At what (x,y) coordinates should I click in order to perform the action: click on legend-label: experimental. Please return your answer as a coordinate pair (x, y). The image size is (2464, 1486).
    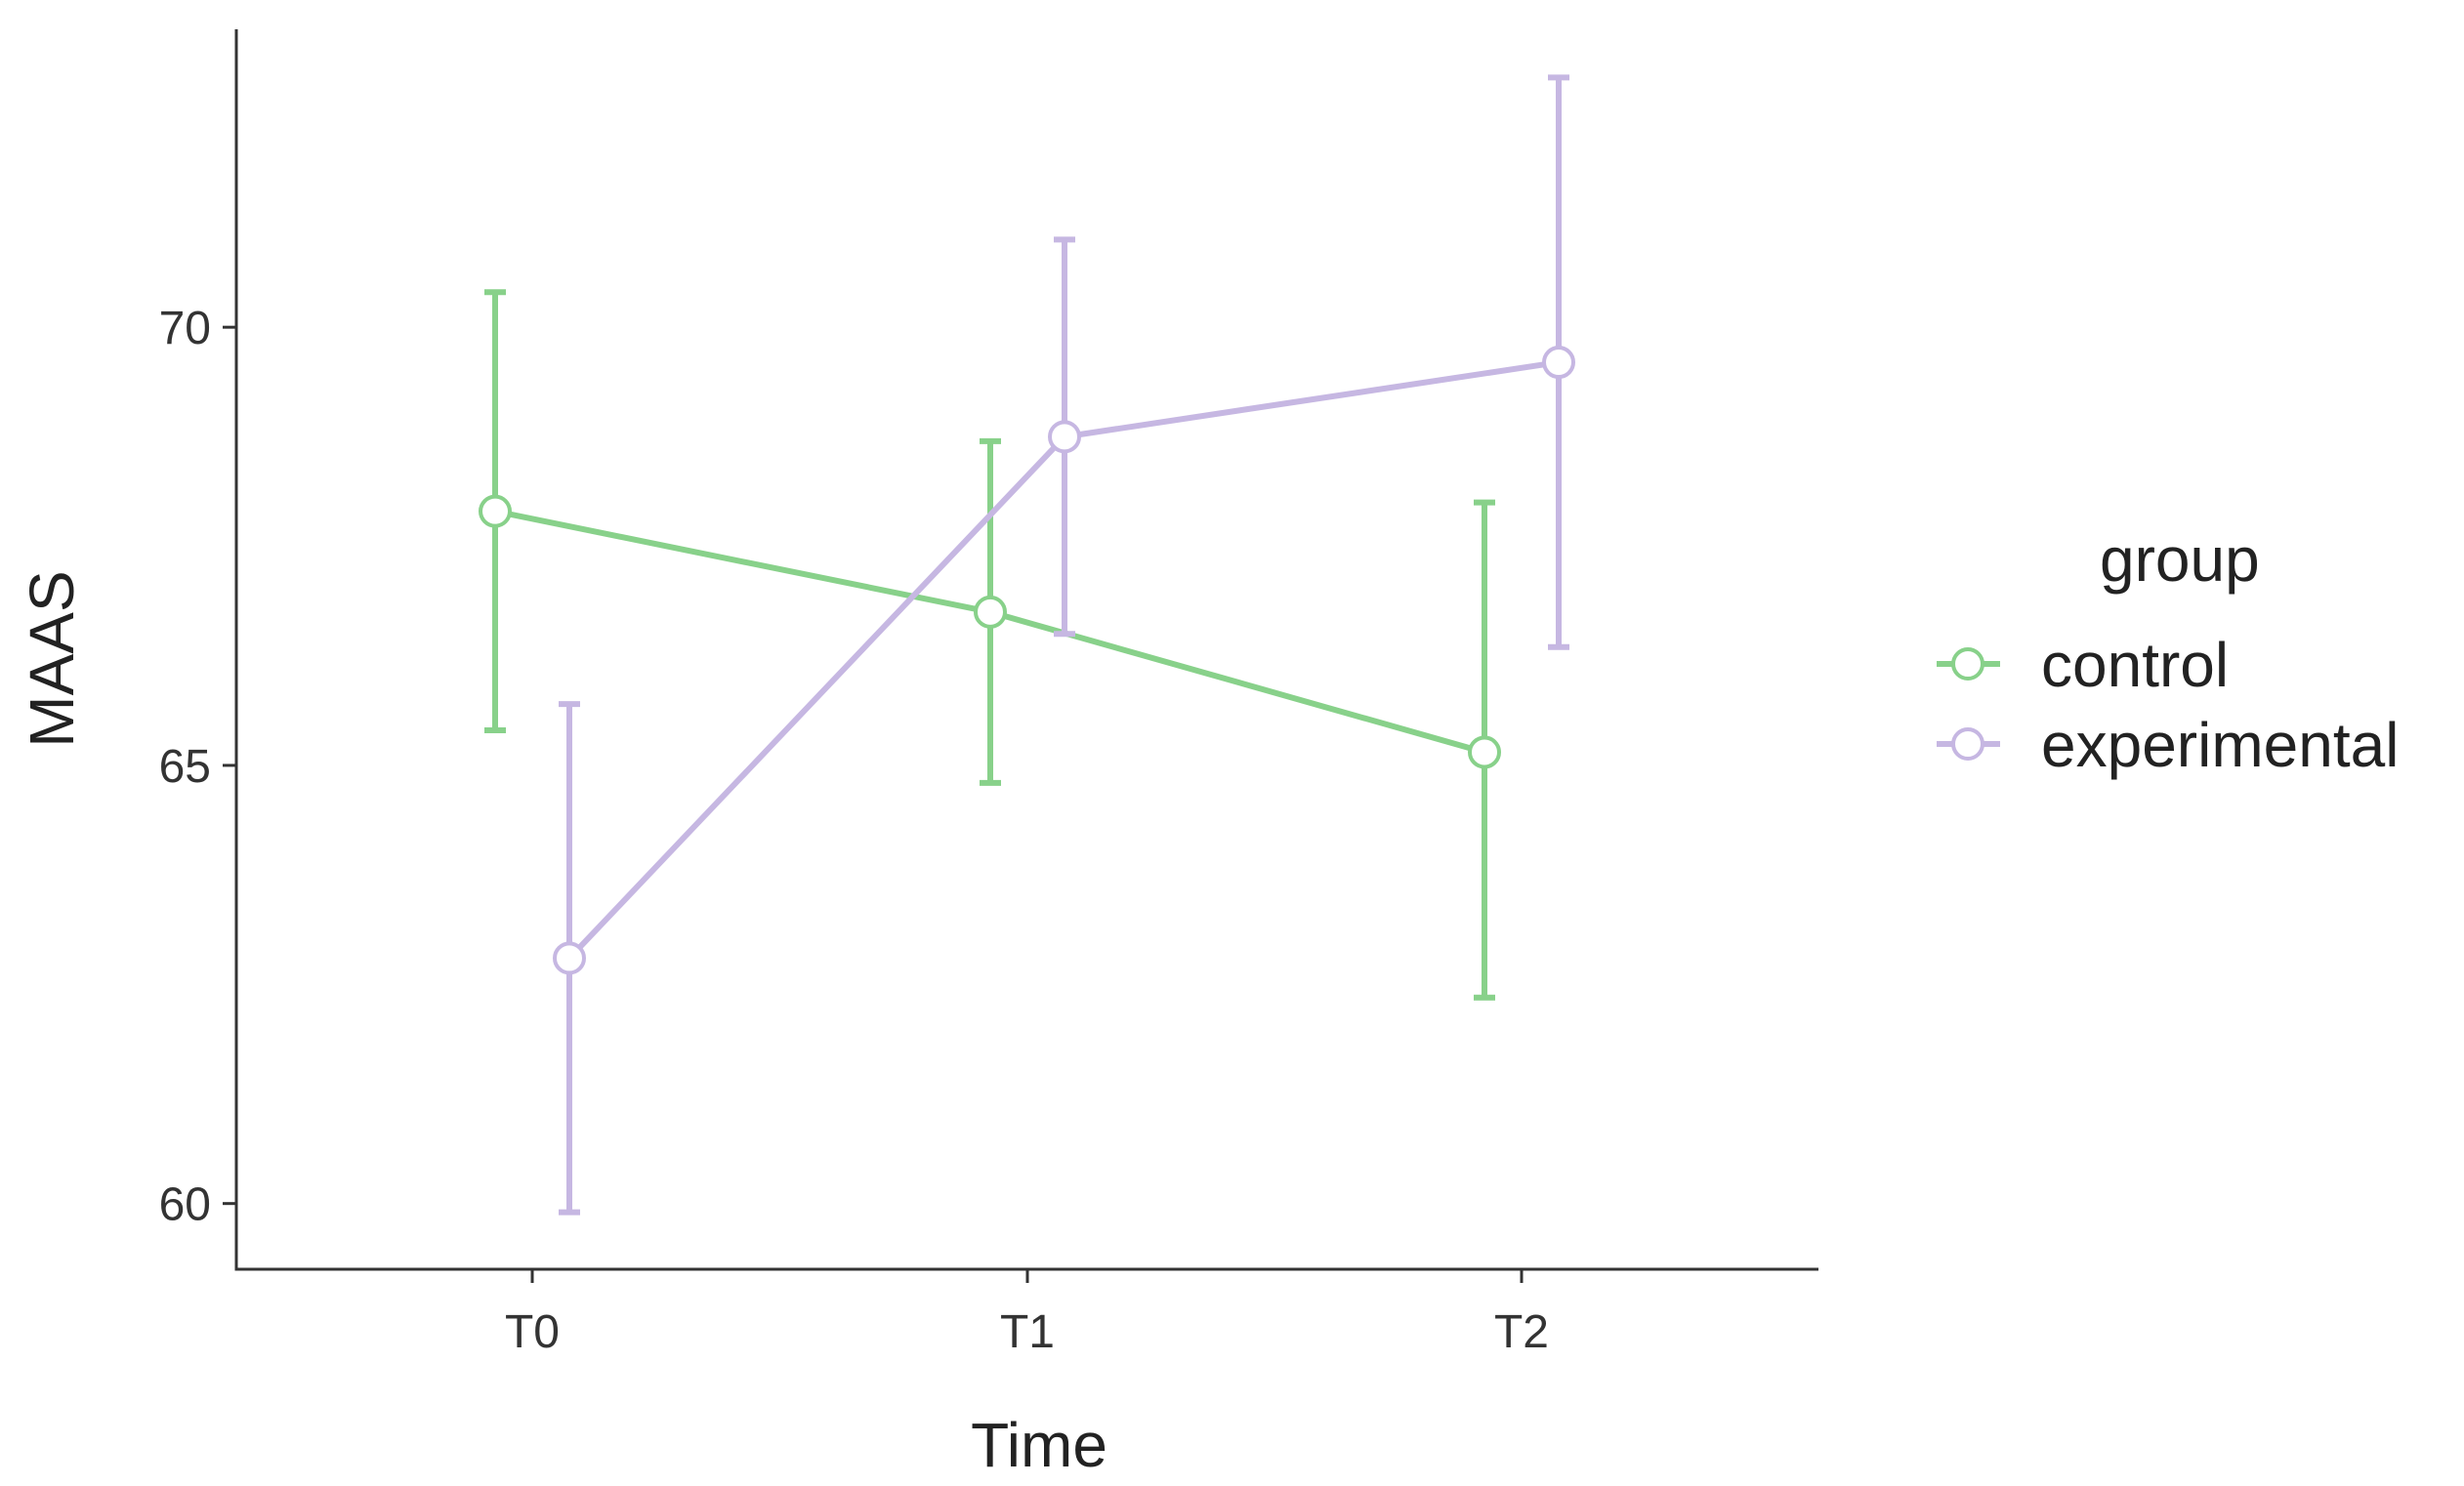
    Looking at the image, I should click on (2220, 745).